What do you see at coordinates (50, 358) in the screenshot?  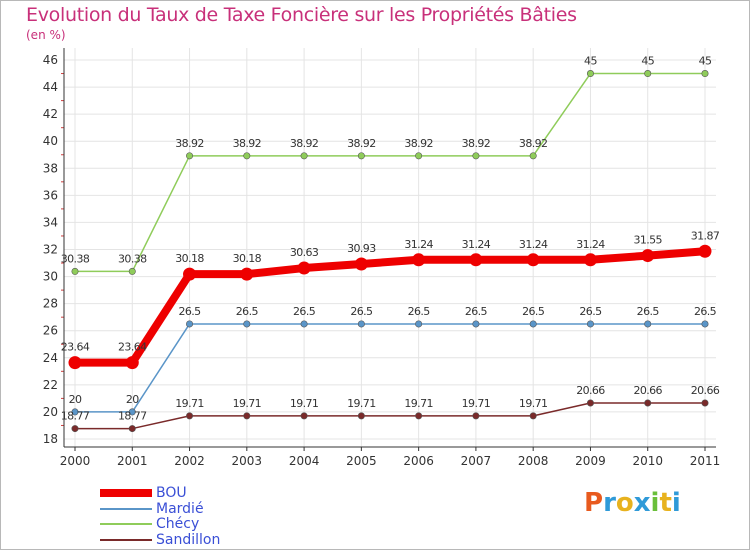 I see `y-tick-label: 24` at bounding box center [50, 358].